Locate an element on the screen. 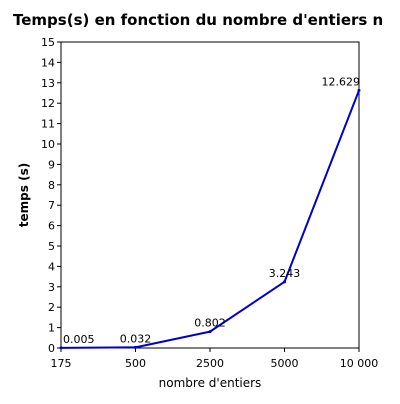  y-tick-label: 12 is located at coordinates (48, 103).